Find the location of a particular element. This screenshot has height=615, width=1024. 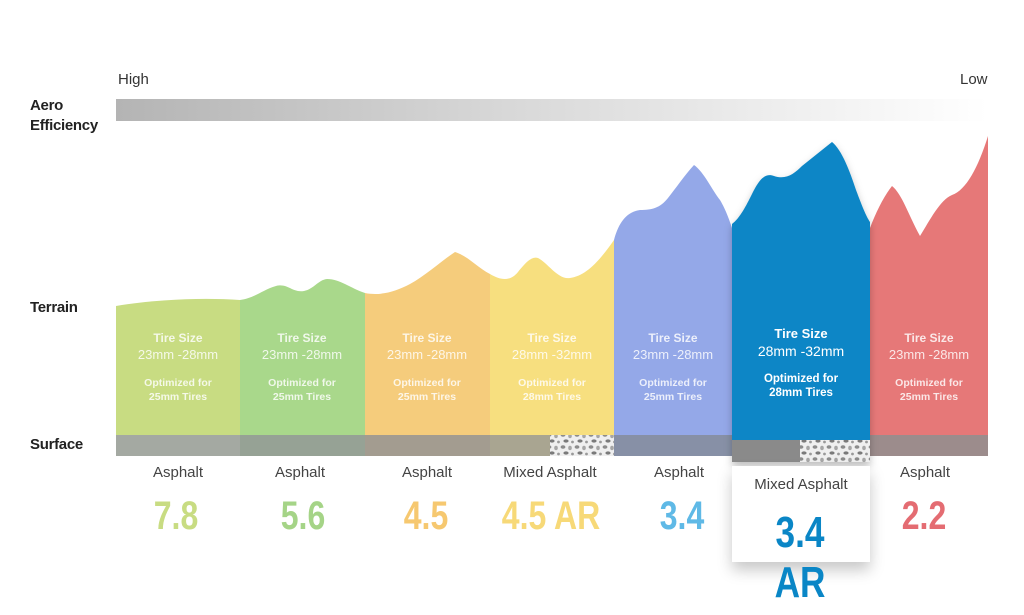

score-6: 3.4 AR is located at coordinates (800, 557).